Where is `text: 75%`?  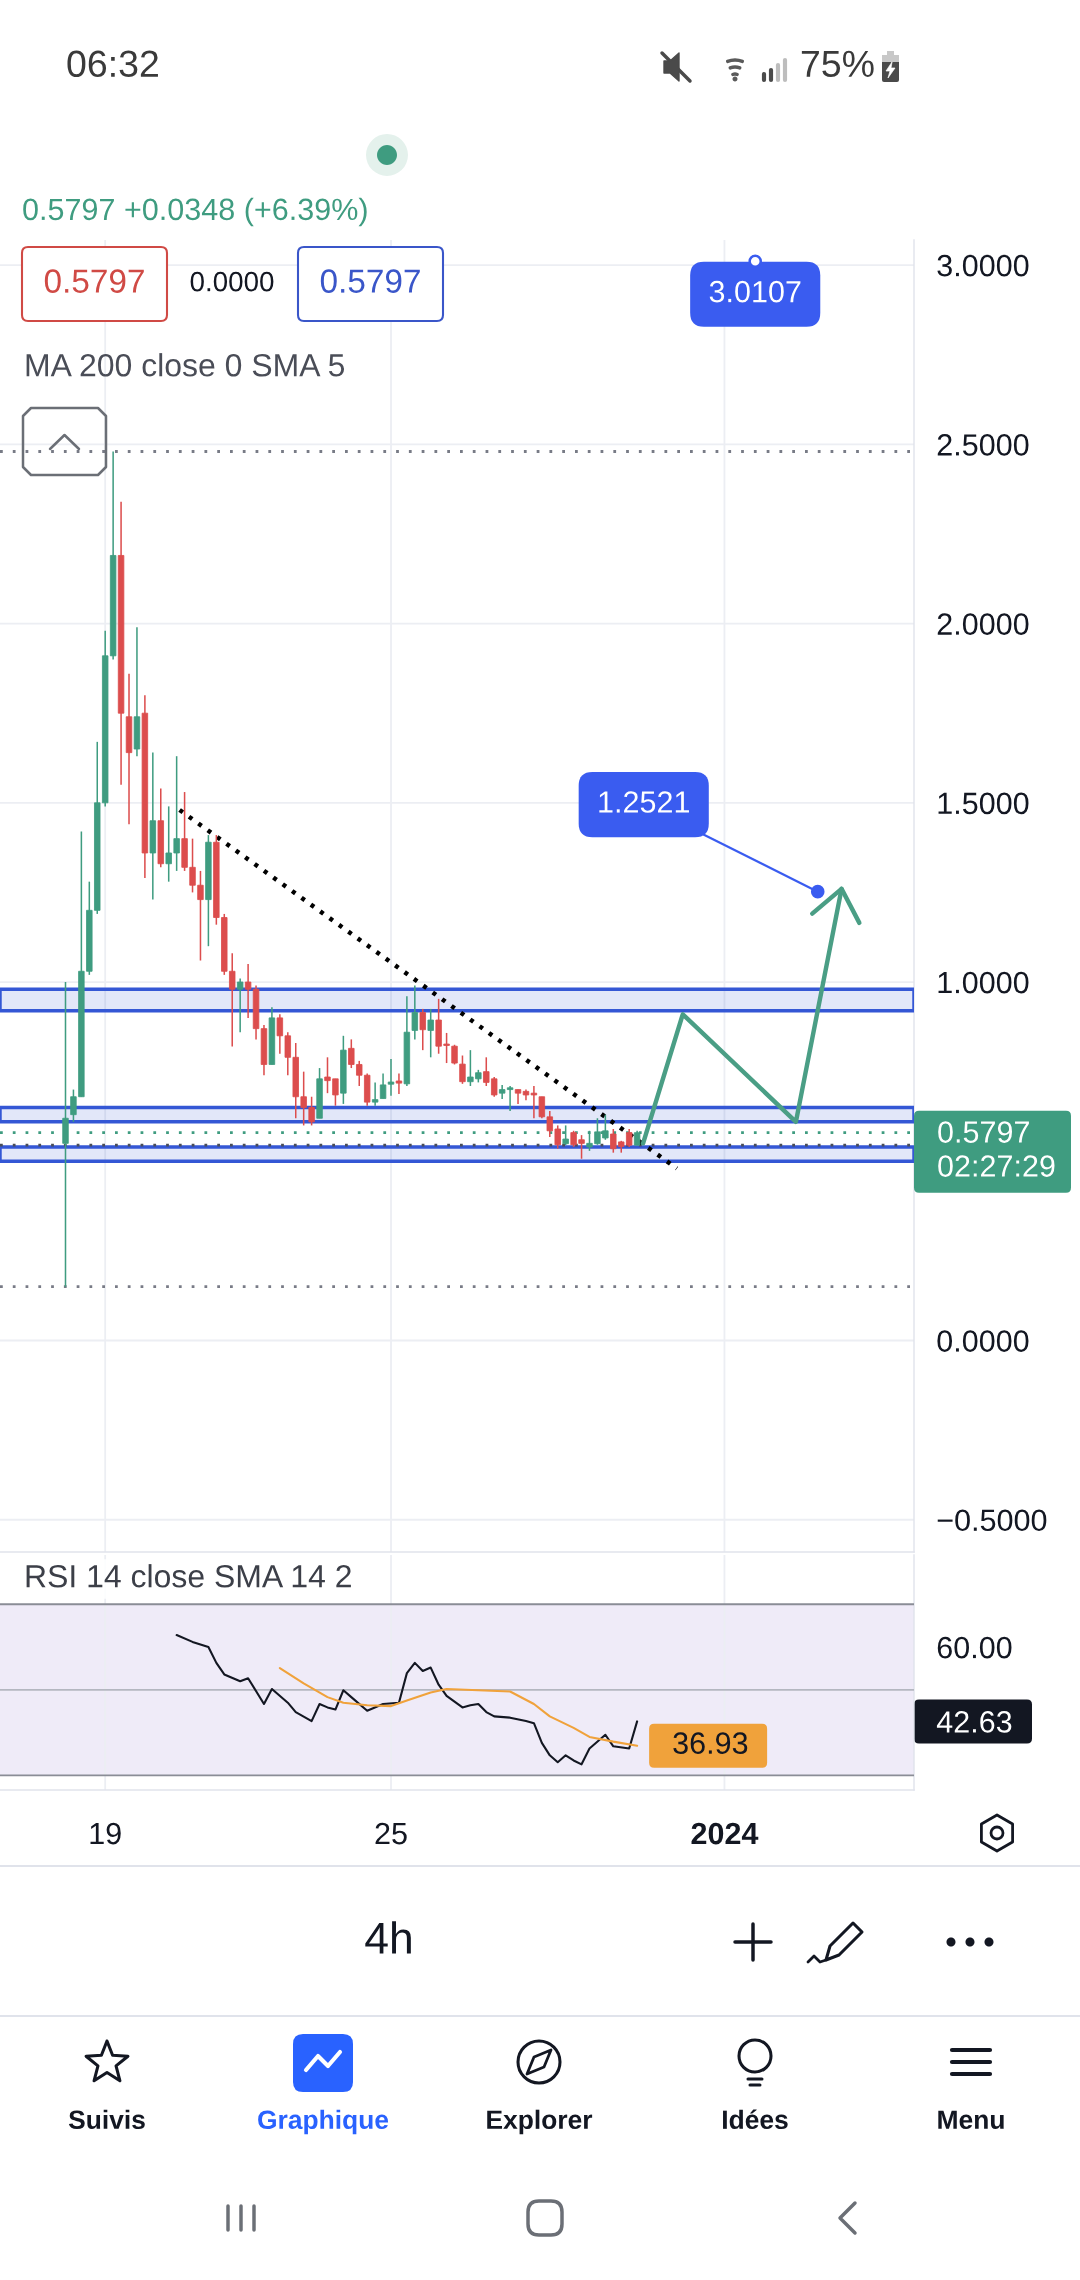
text: 75% is located at coordinates (837, 64).